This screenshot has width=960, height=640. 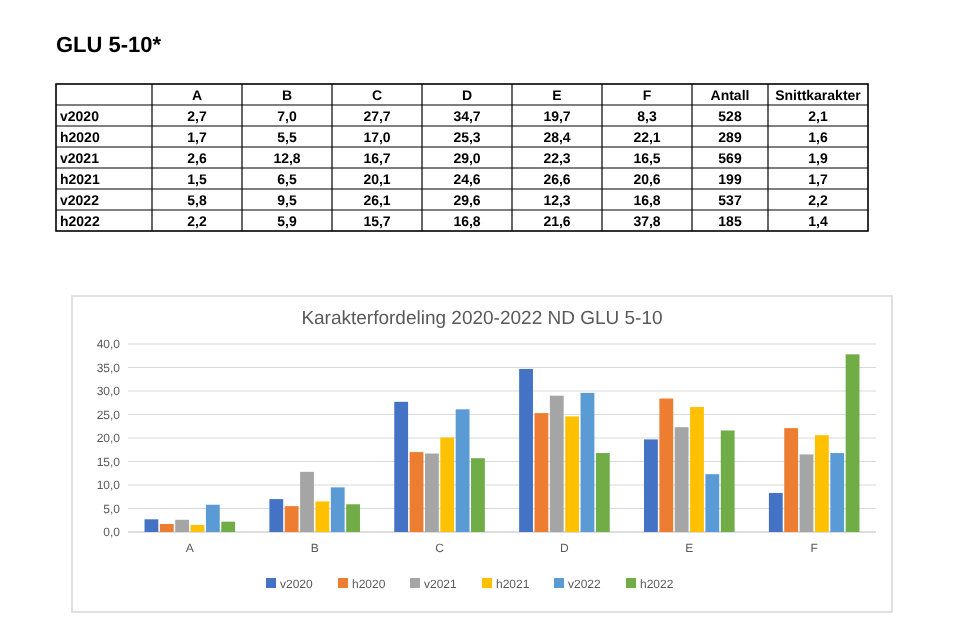 I want to click on text: GLU 5-10*, so click(x=109, y=46).